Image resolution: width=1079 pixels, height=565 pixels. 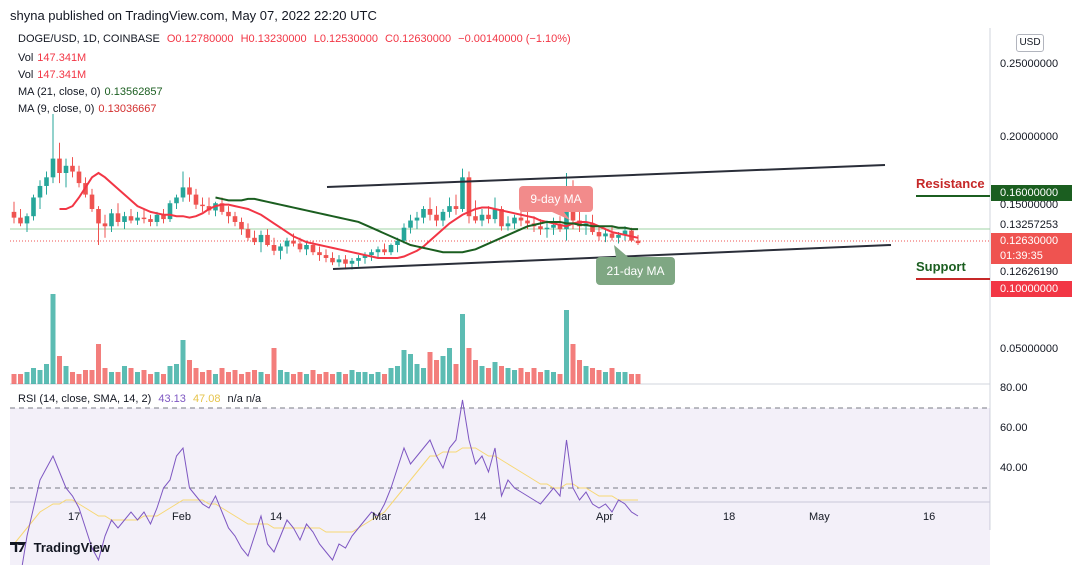 I want to click on close-price-tag: 0.12630000, so click(x=1031, y=241).